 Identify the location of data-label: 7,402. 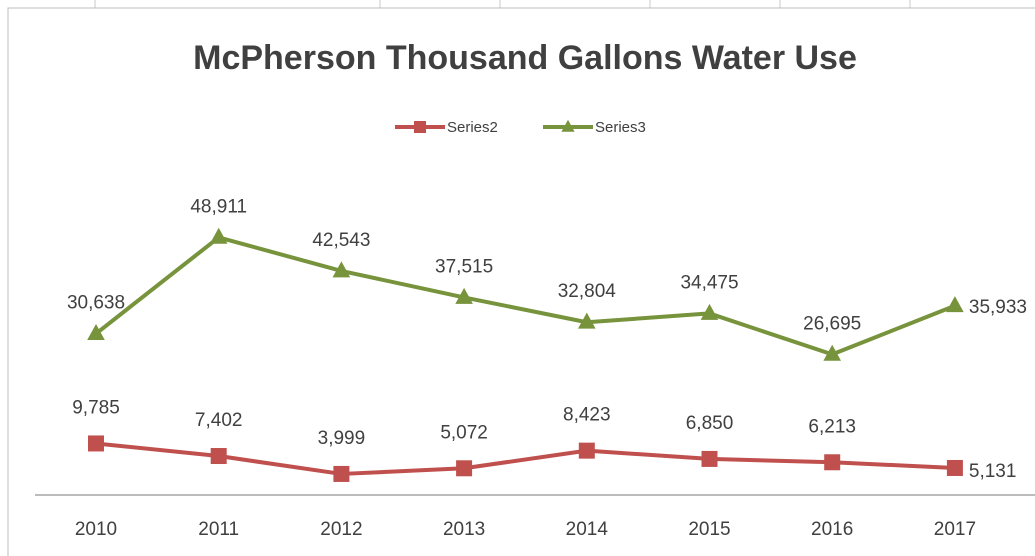
(219, 420).